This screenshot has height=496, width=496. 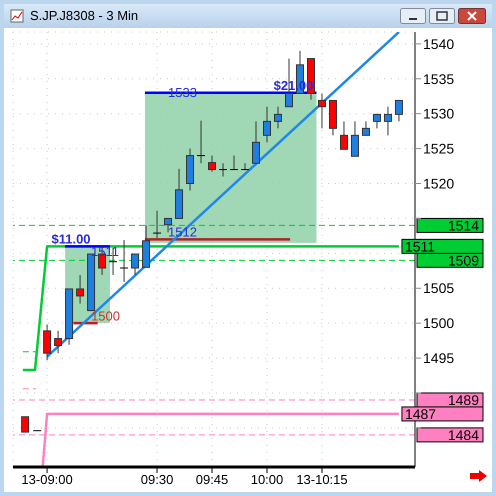 What do you see at coordinates (438, 323) in the screenshot?
I see `y-tick-label: 1500` at bounding box center [438, 323].